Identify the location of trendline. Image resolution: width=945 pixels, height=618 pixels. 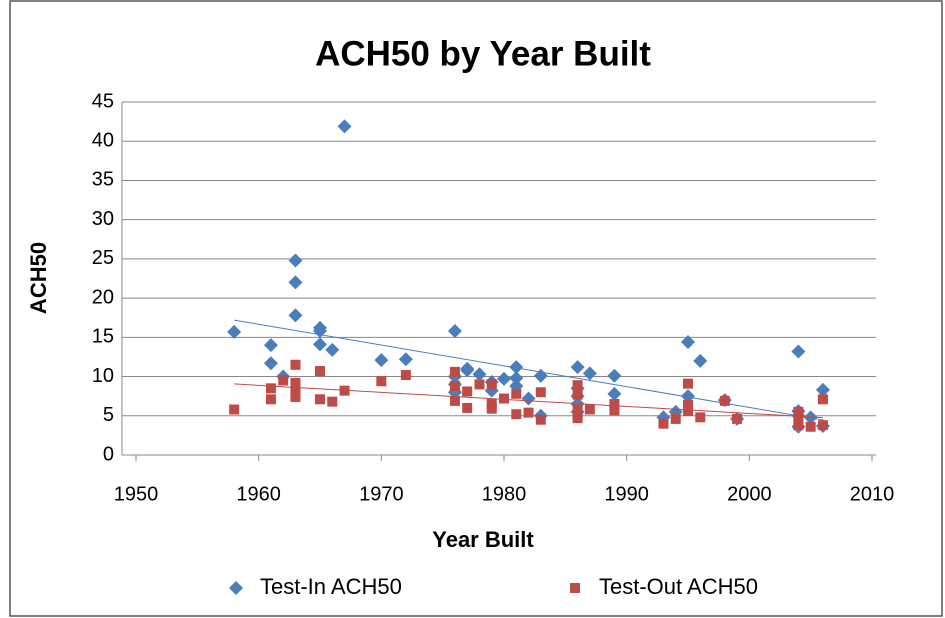
(528, 401).